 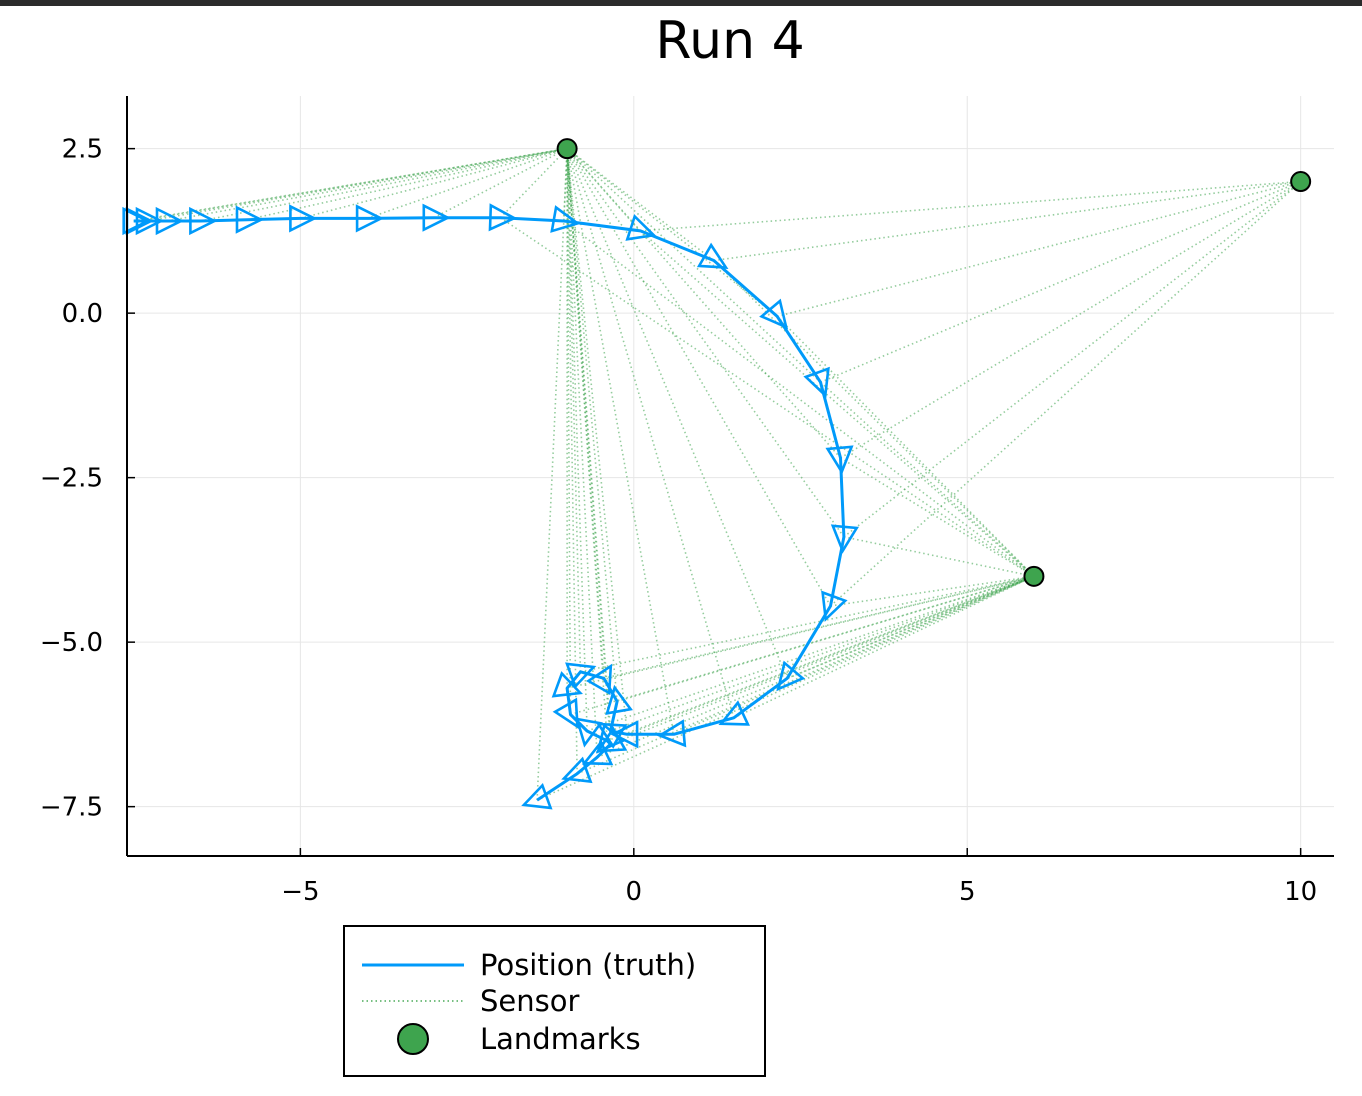 What do you see at coordinates (729, 41) in the screenshot?
I see `chart-title: Run 4` at bounding box center [729, 41].